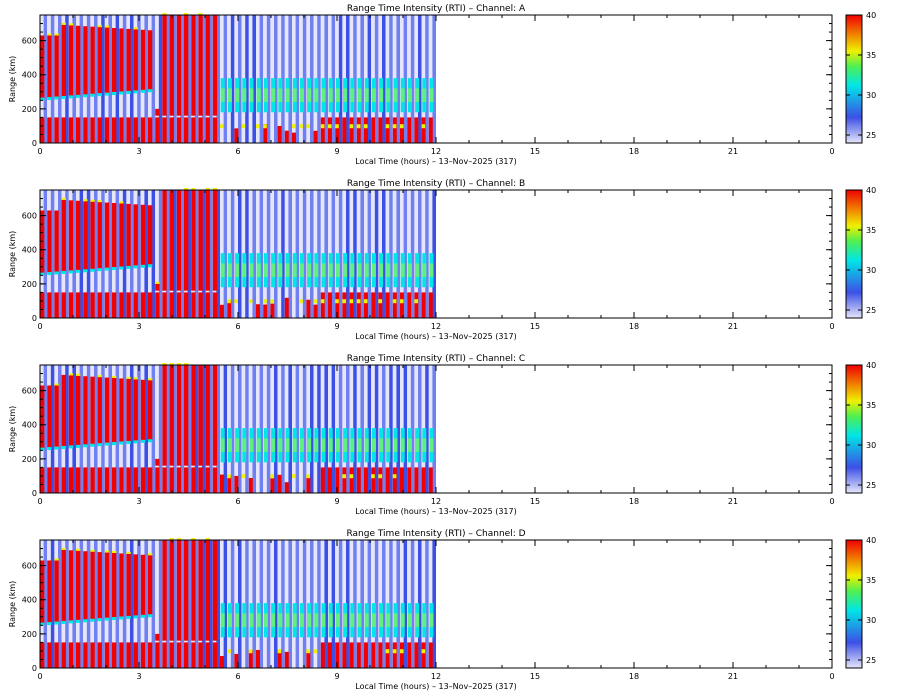  I want to click on y-axis-label: Range (km), so click(12, 79).